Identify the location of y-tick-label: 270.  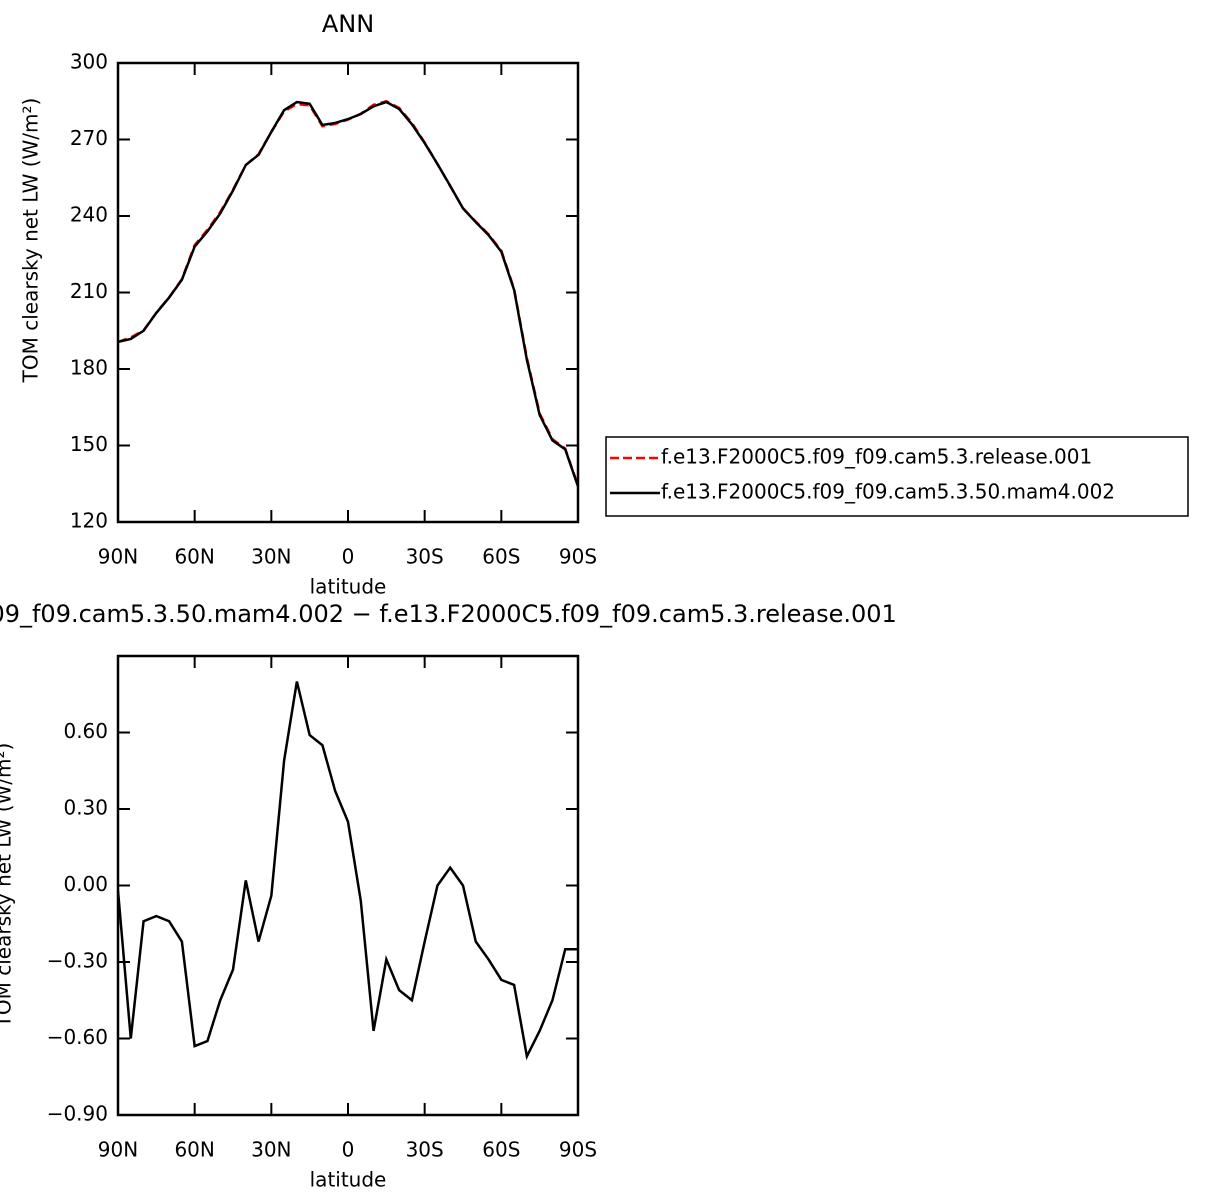
(89, 138).